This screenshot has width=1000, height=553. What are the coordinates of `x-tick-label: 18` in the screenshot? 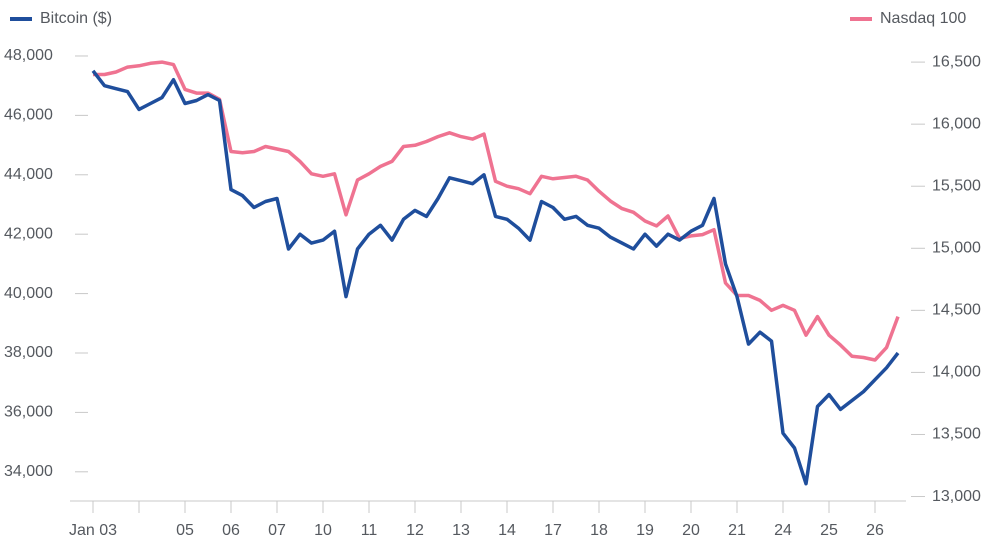 It's located at (599, 530).